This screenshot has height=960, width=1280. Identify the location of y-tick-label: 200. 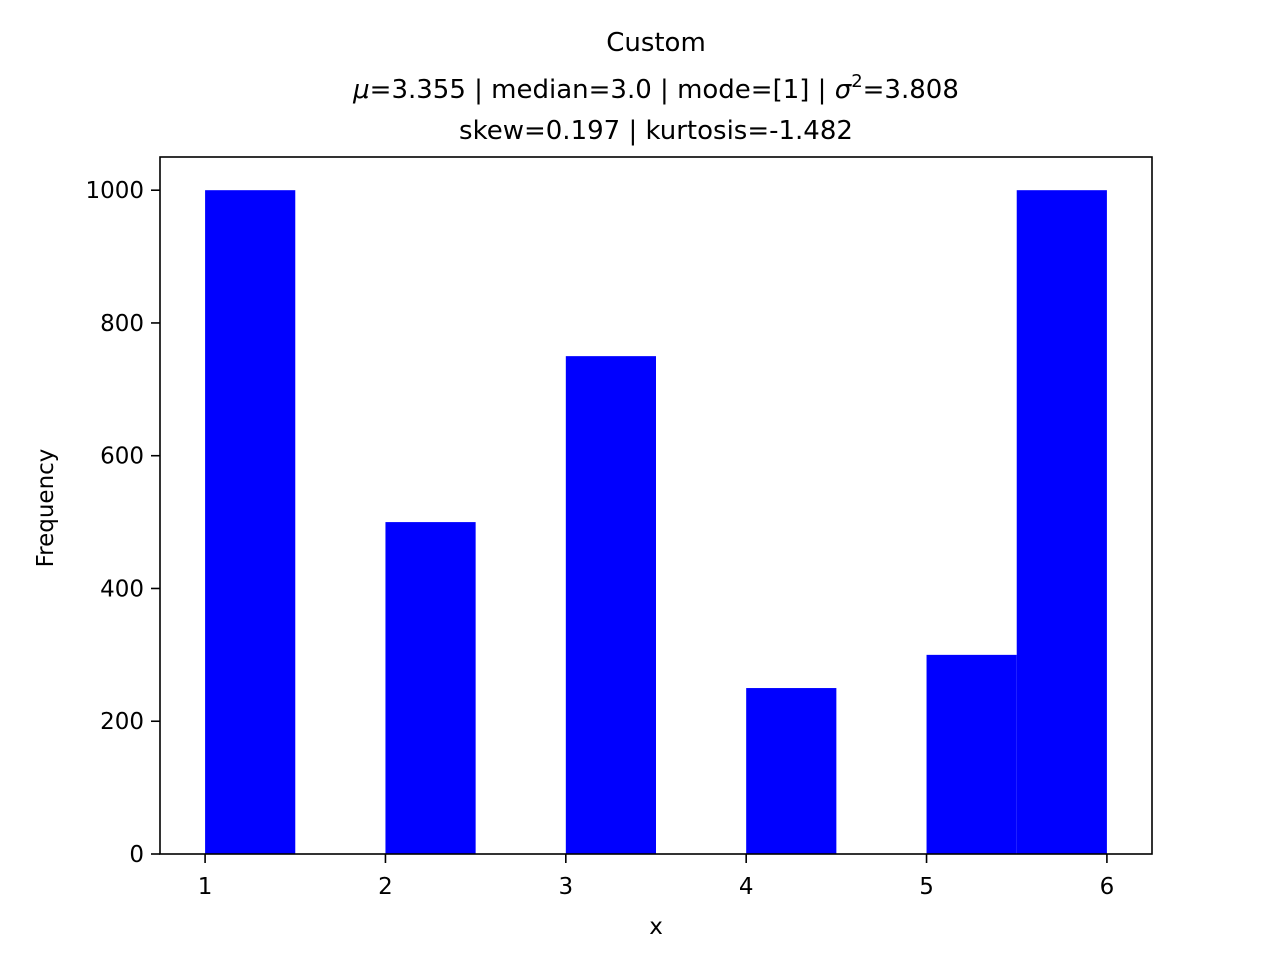
(122, 722).